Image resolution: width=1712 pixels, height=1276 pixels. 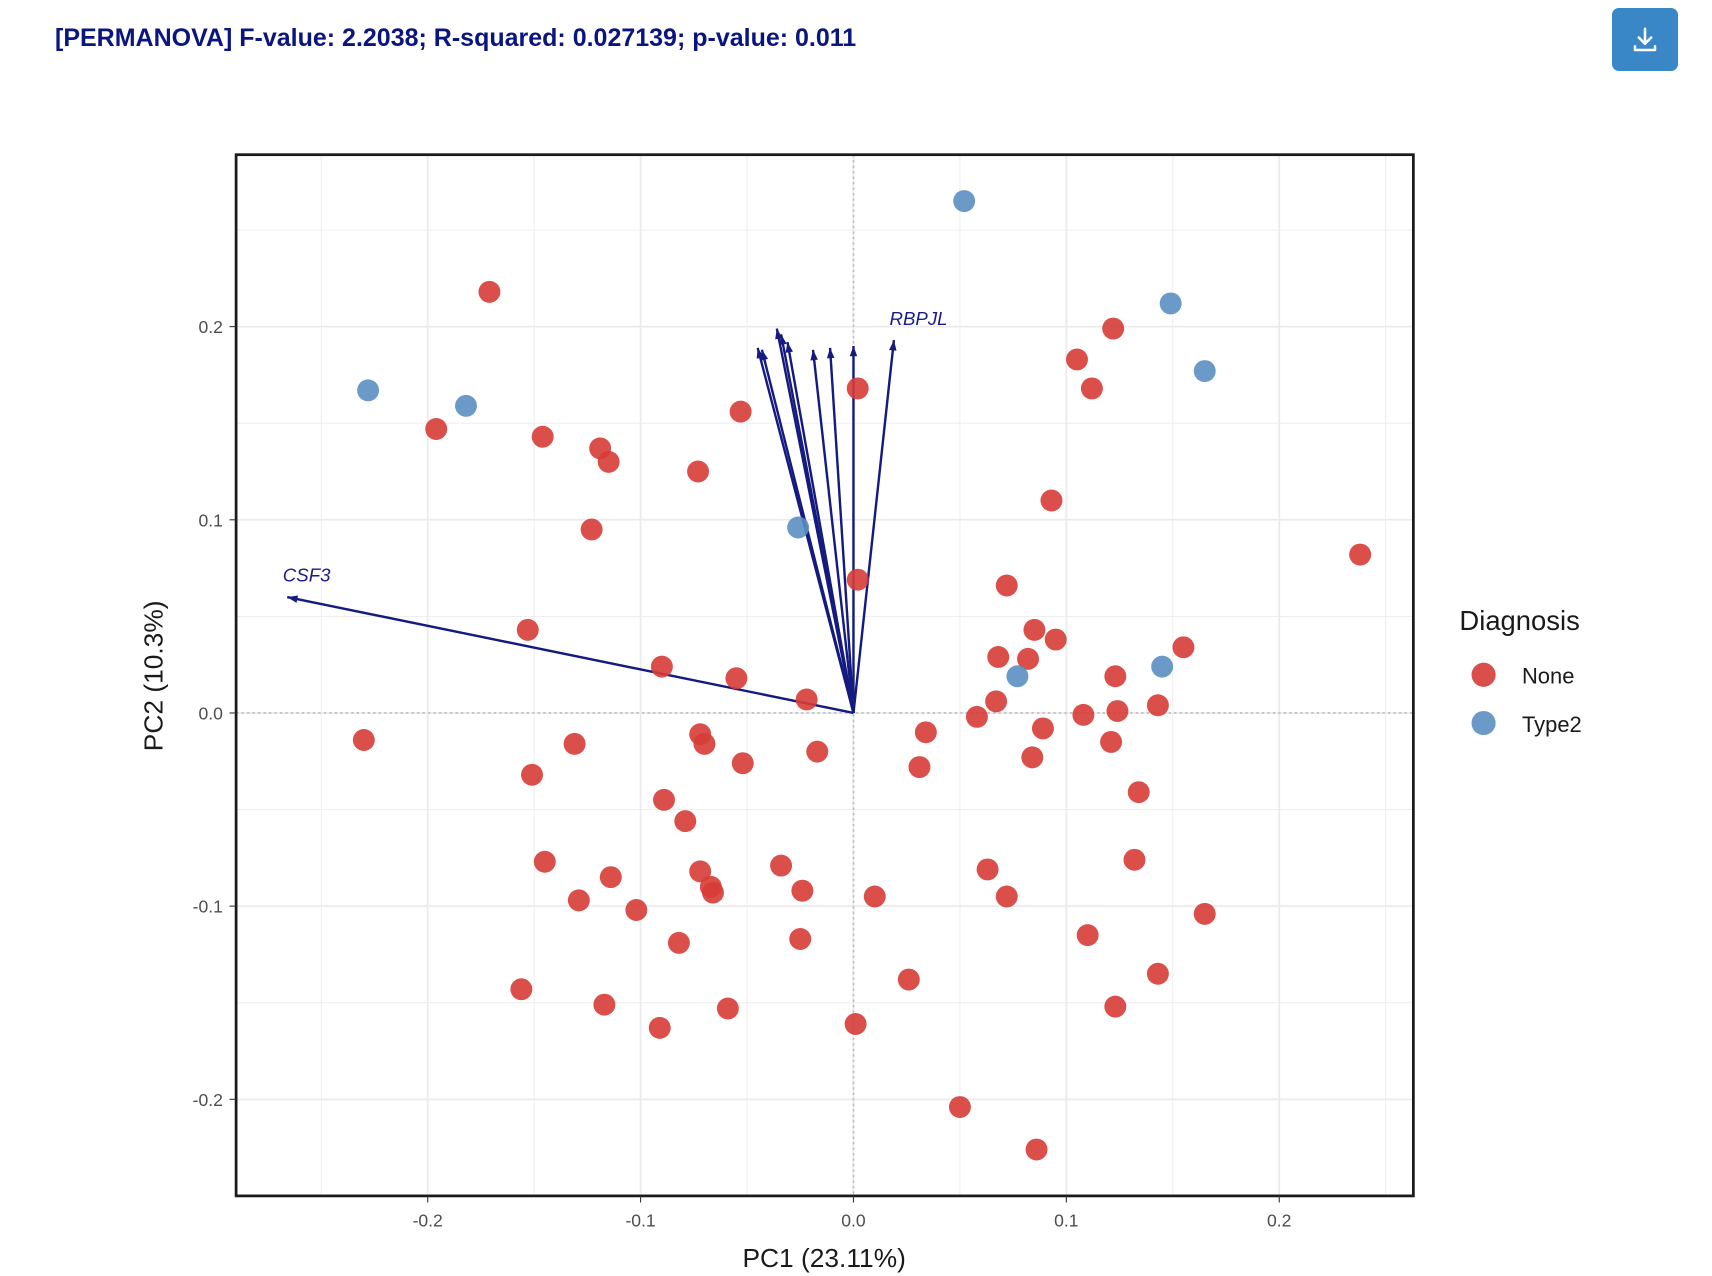 I want to click on y-tick-label: 0.1, so click(x=211, y=520).